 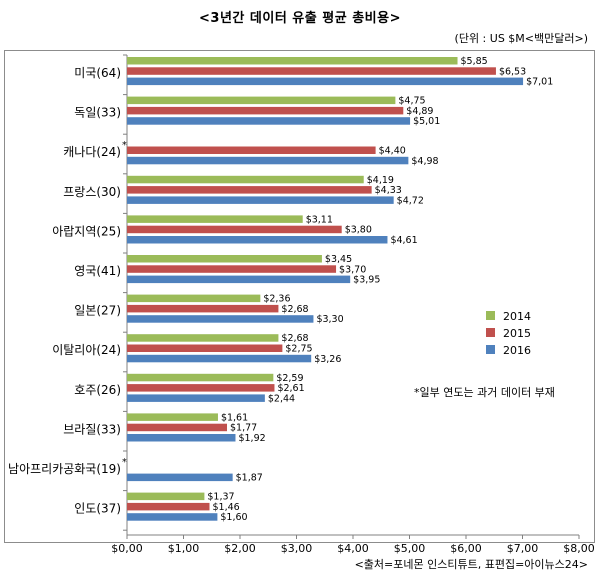 What do you see at coordinates (92, 152) in the screenshot?
I see `category-label: 캐나다(24)` at bounding box center [92, 152].